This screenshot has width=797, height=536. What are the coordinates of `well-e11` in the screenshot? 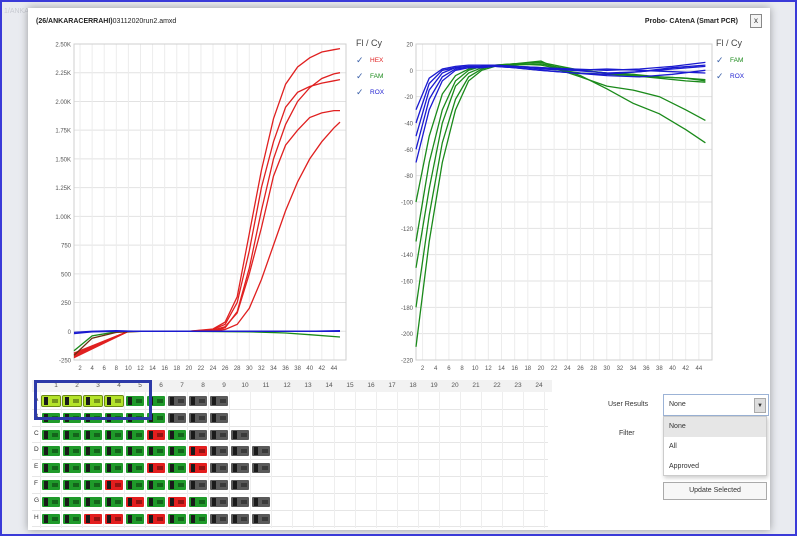 It's located at (261, 468).